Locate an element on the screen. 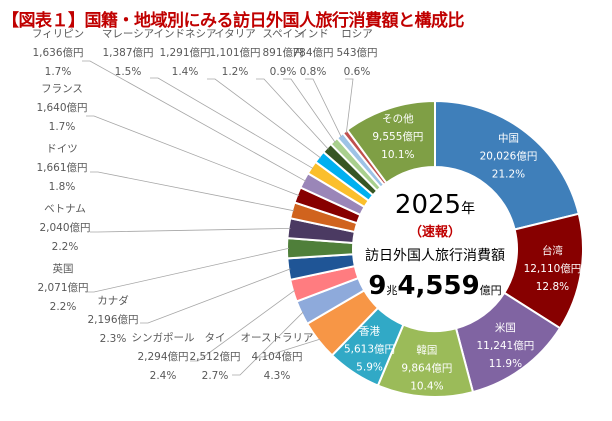 This screenshot has height=421, width=612. slice-value-9: 2,071億円 is located at coordinates (62, 287).